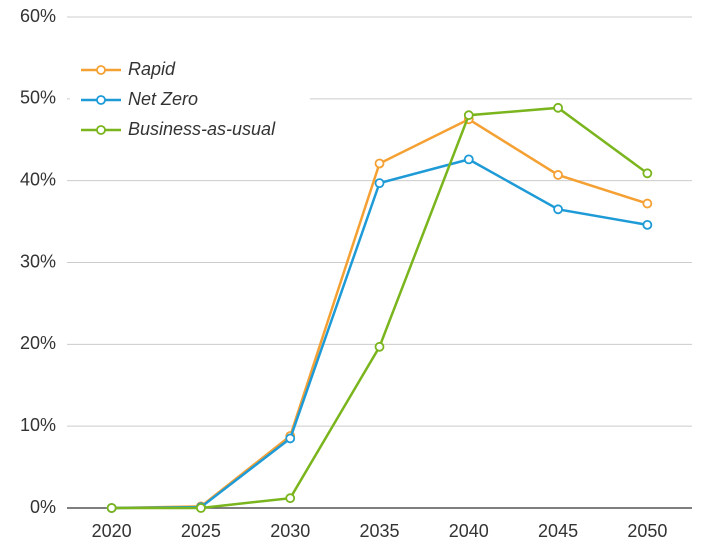 This screenshot has width=702, height=545. Describe the element at coordinates (38, 98) in the screenshot. I see `y-tick-label: 50%` at that location.